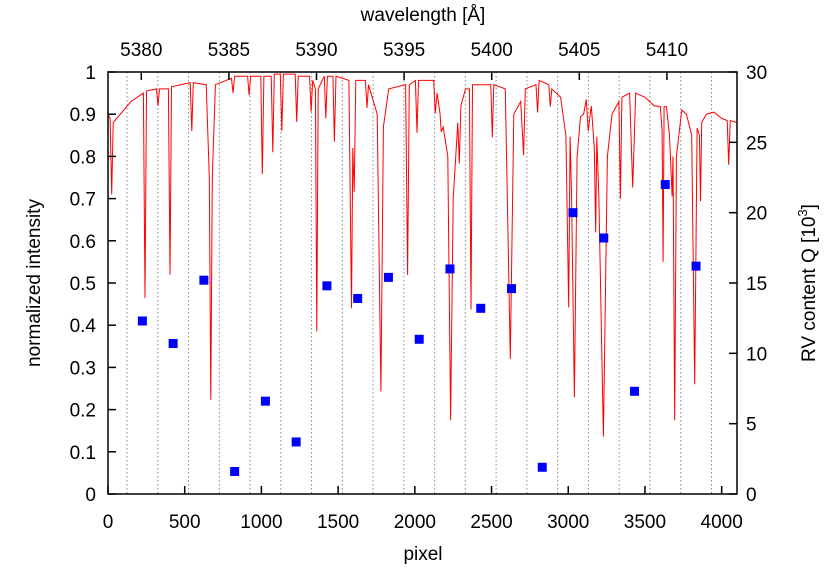 Image resolution: width=830 pixels, height=567 pixels. What do you see at coordinates (83, 368) in the screenshot?
I see `y-tick-label: 0.3` at bounding box center [83, 368].